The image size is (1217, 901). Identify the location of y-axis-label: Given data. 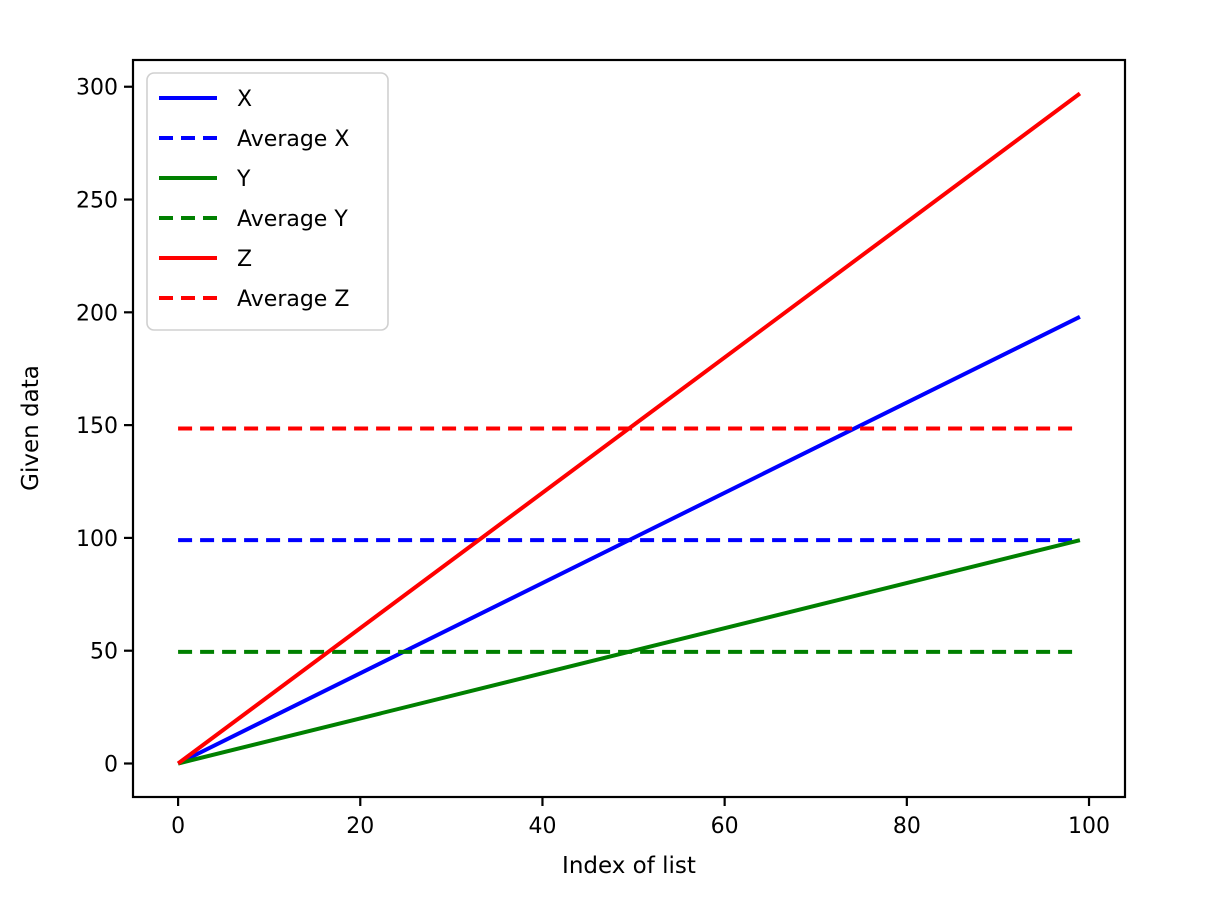
(31, 428).